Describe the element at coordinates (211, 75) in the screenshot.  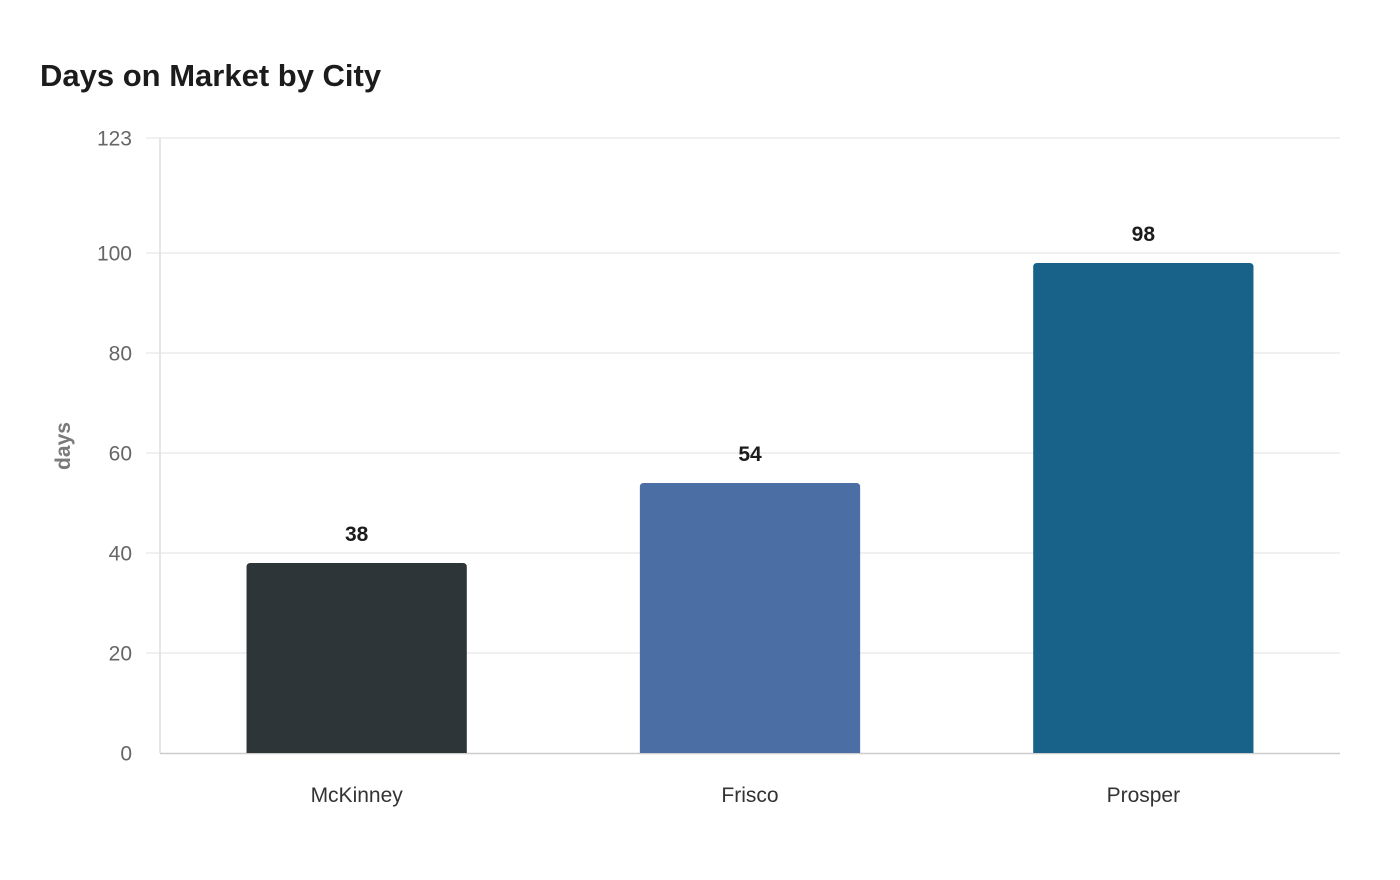
I see `chart-title: Days on Market by City` at that location.